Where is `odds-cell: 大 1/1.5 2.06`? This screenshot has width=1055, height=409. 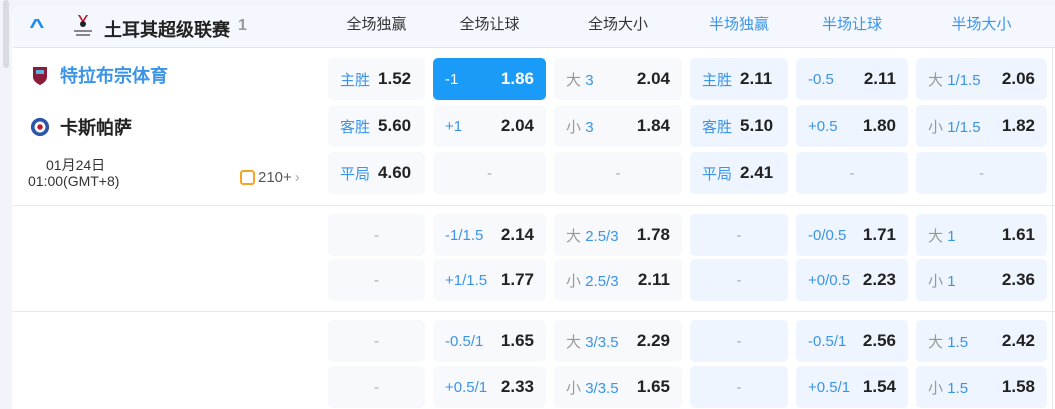
odds-cell: 大 1/1.5 2.06 is located at coordinates (981, 79).